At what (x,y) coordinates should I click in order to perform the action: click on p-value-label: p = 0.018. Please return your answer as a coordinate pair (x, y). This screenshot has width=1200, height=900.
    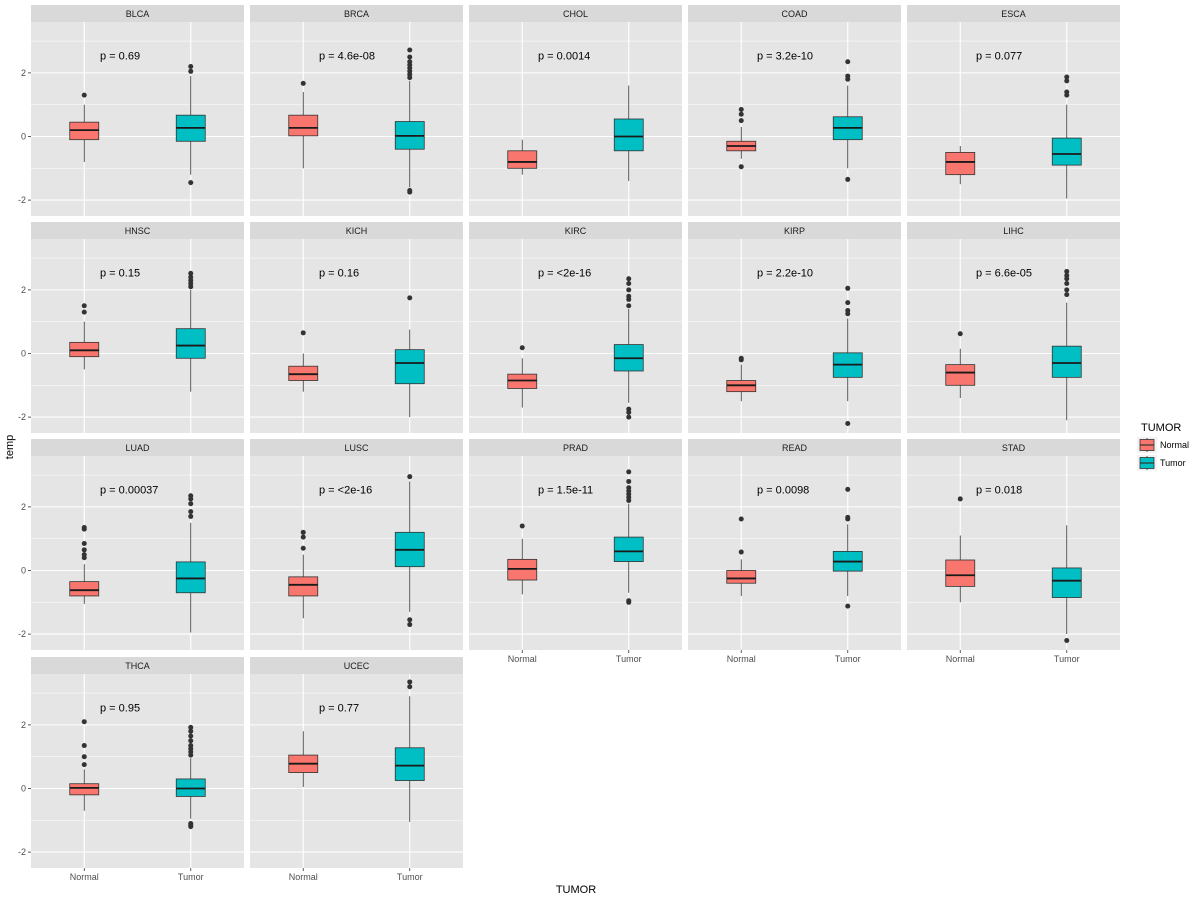
    Looking at the image, I should click on (999, 490).